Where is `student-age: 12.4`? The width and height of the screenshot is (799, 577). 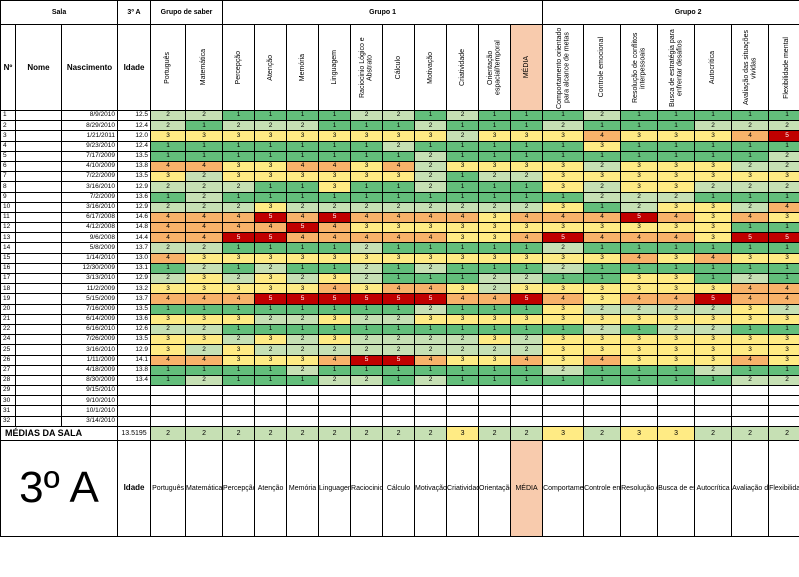 student-age: 12.4 is located at coordinates (134, 146).